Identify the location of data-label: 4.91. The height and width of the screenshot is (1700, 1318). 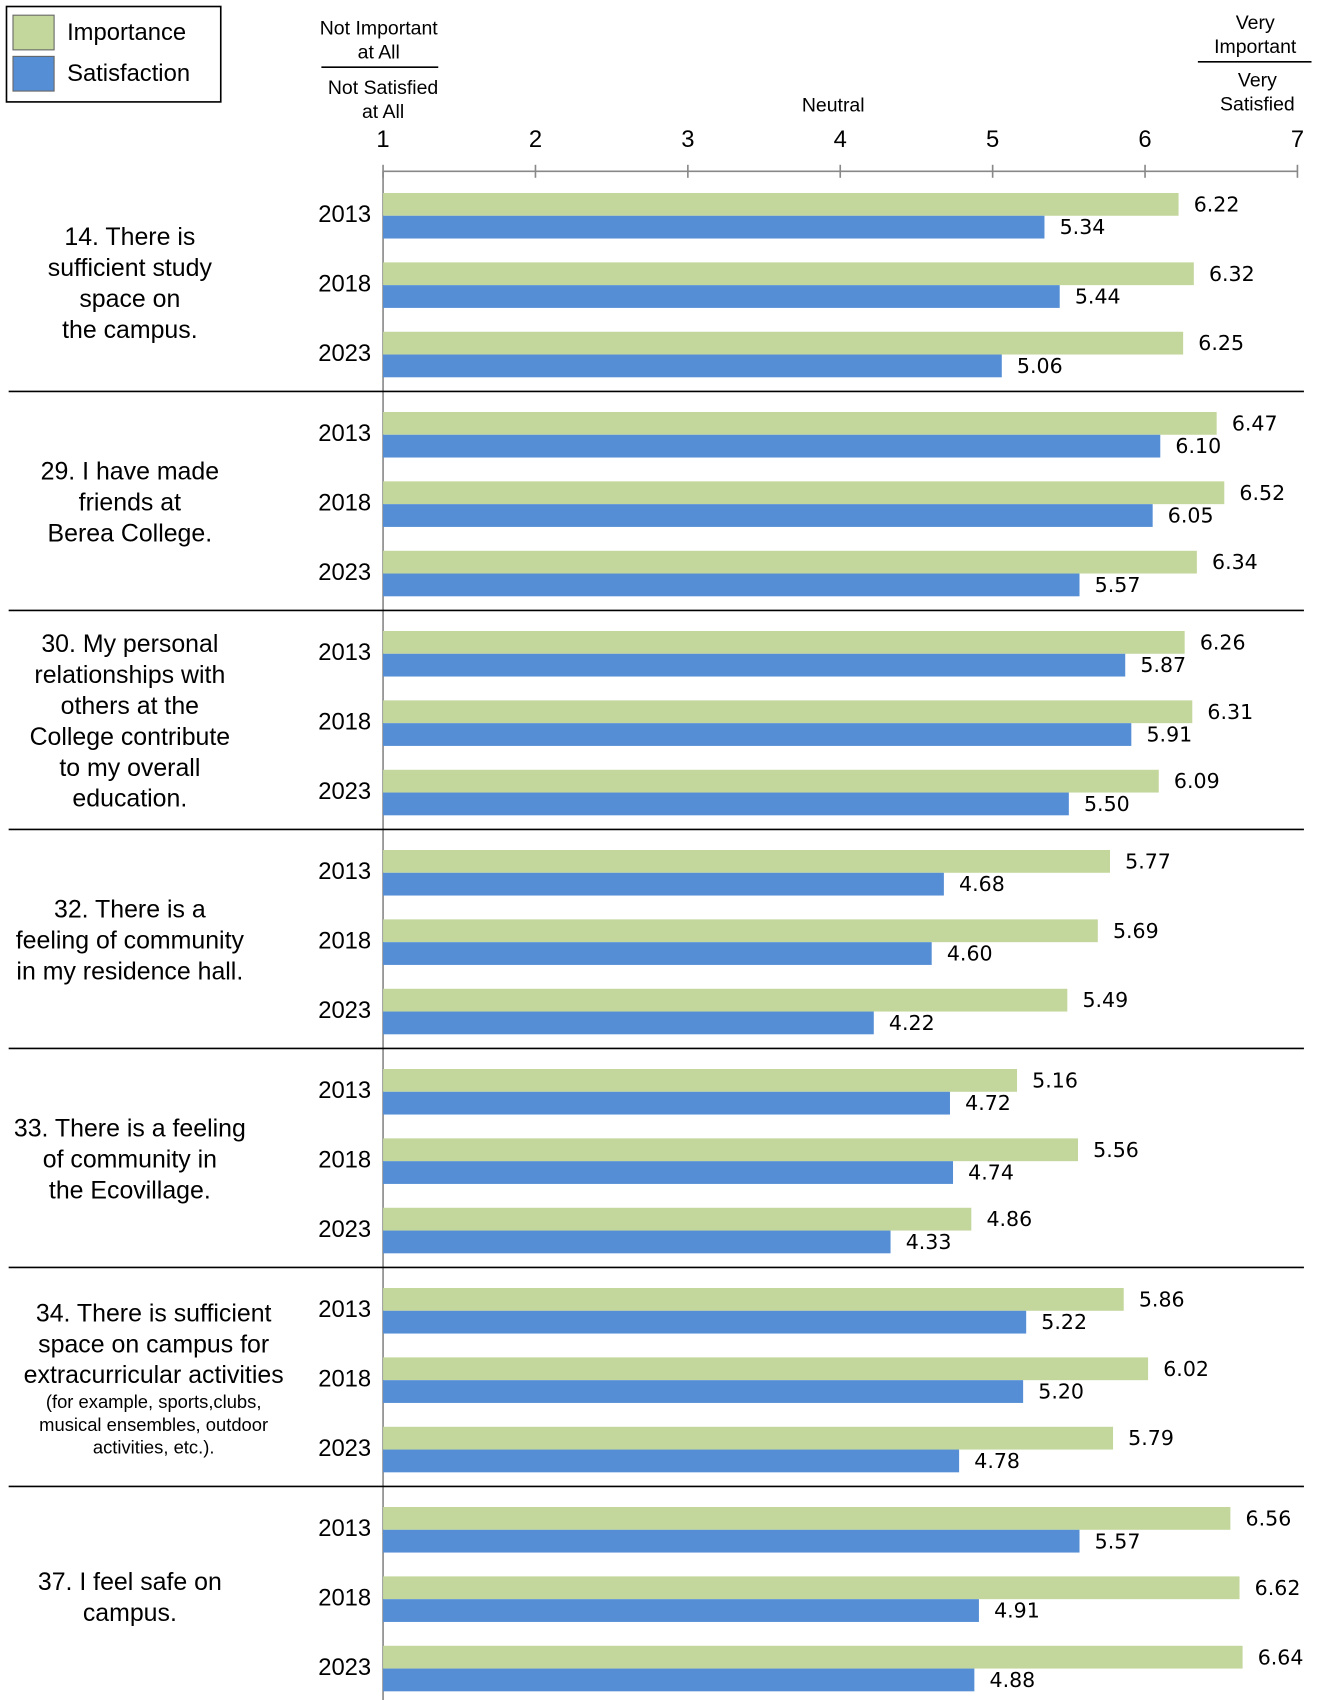
(1017, 1611).